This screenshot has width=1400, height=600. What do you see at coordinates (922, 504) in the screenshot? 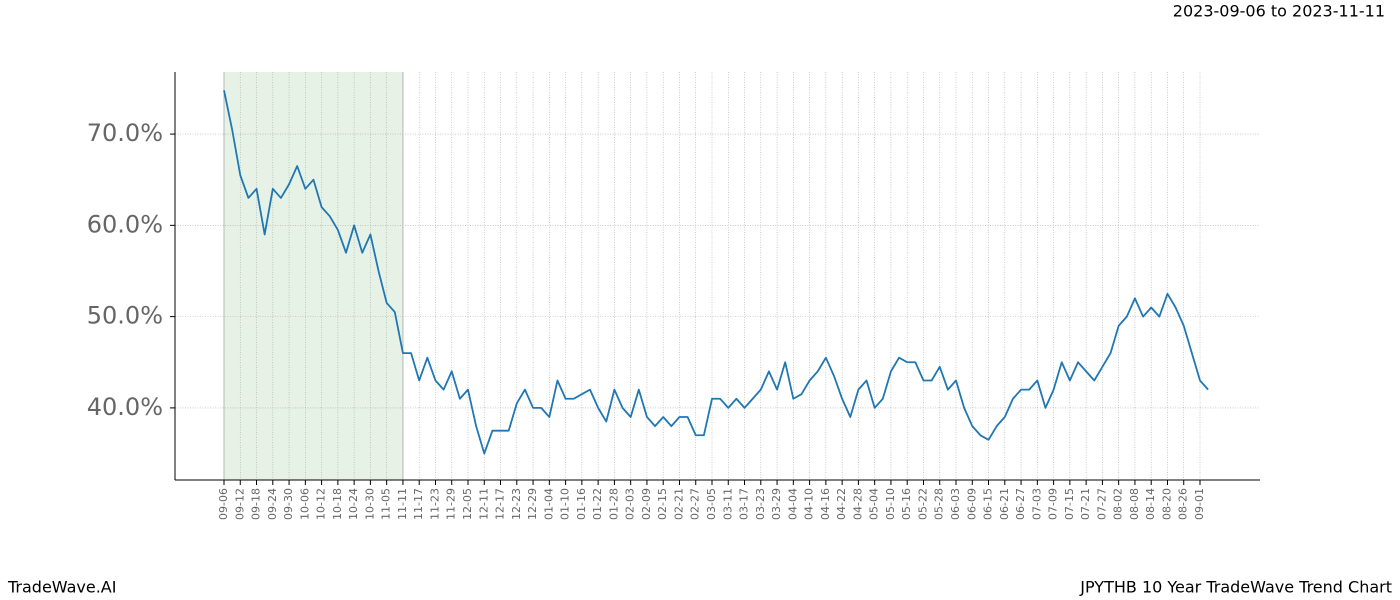
I see `x-tick-label: 05-22` at bounding box center [922, 504].